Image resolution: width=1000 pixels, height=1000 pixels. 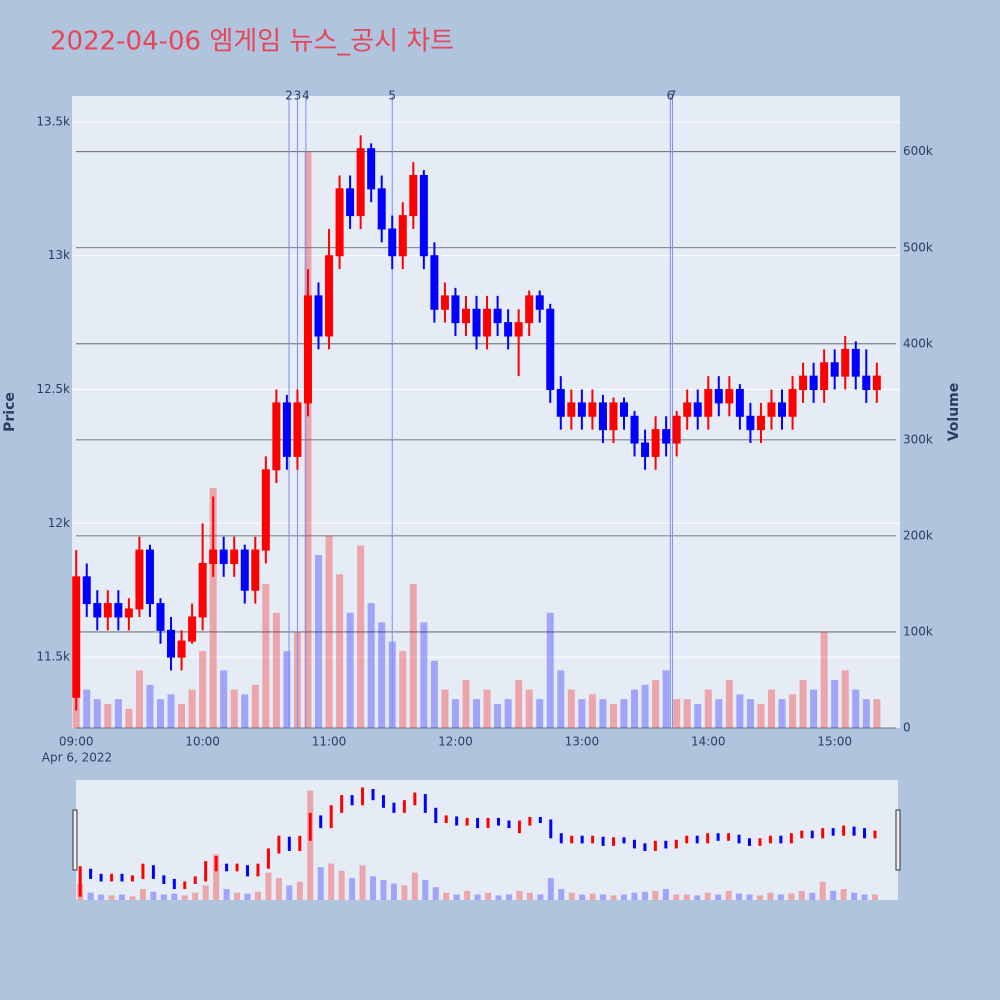 What do you see at coordinates (477, 843) in the screenshot?
I see `range-slider-content` at bounding box center [477, 843].